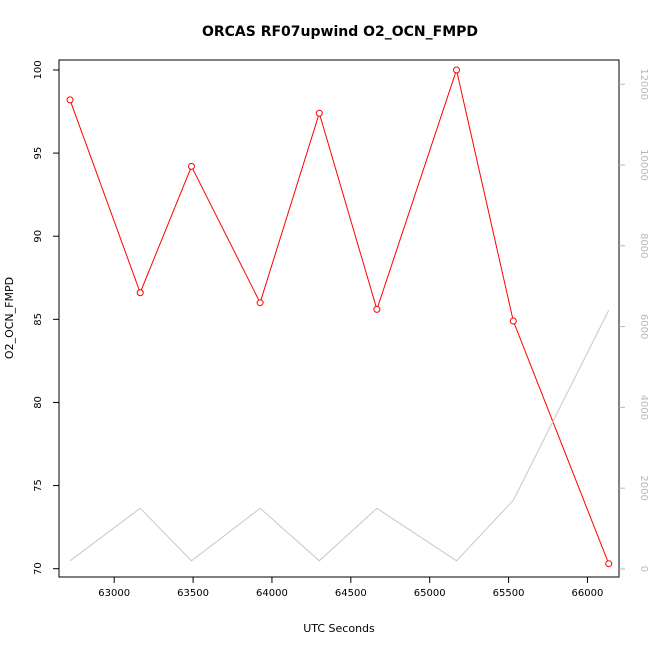  What do you see at coordinates (38, 319) in the screenshot?
I see `y-tick-label: 85` at bounding box center [38, 319].